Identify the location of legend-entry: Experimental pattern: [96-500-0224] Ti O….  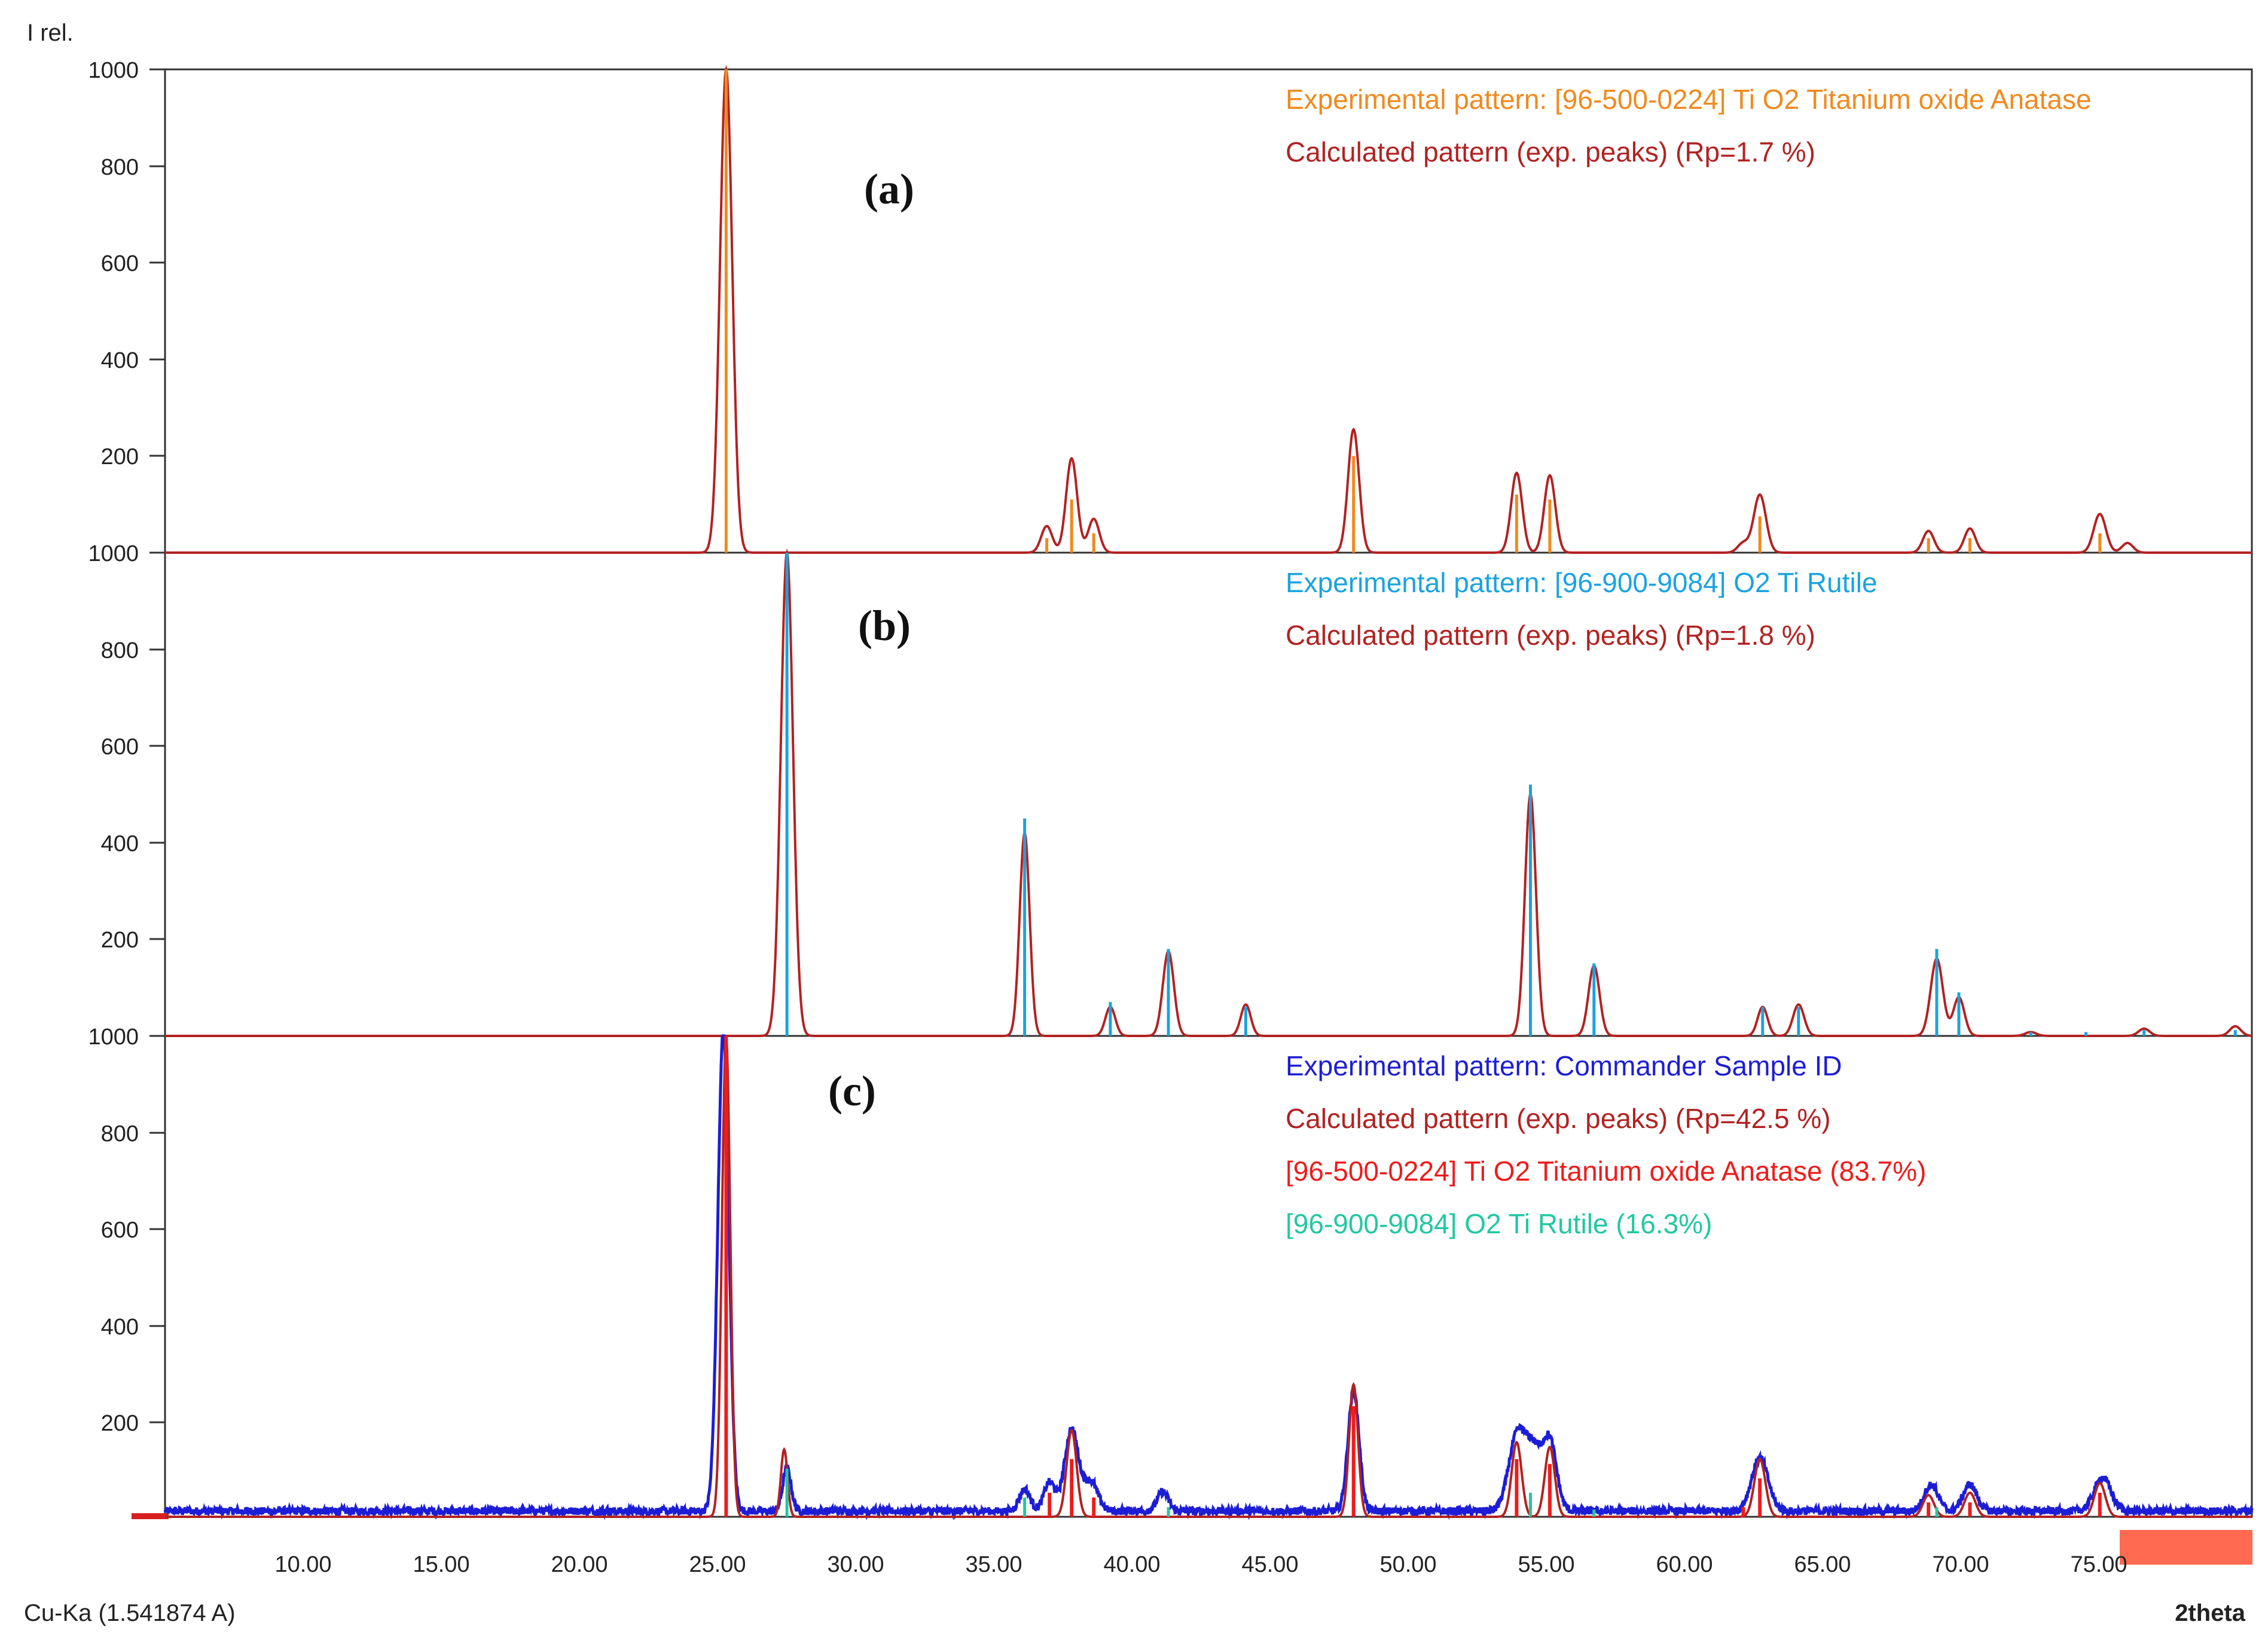
(1689, 99).